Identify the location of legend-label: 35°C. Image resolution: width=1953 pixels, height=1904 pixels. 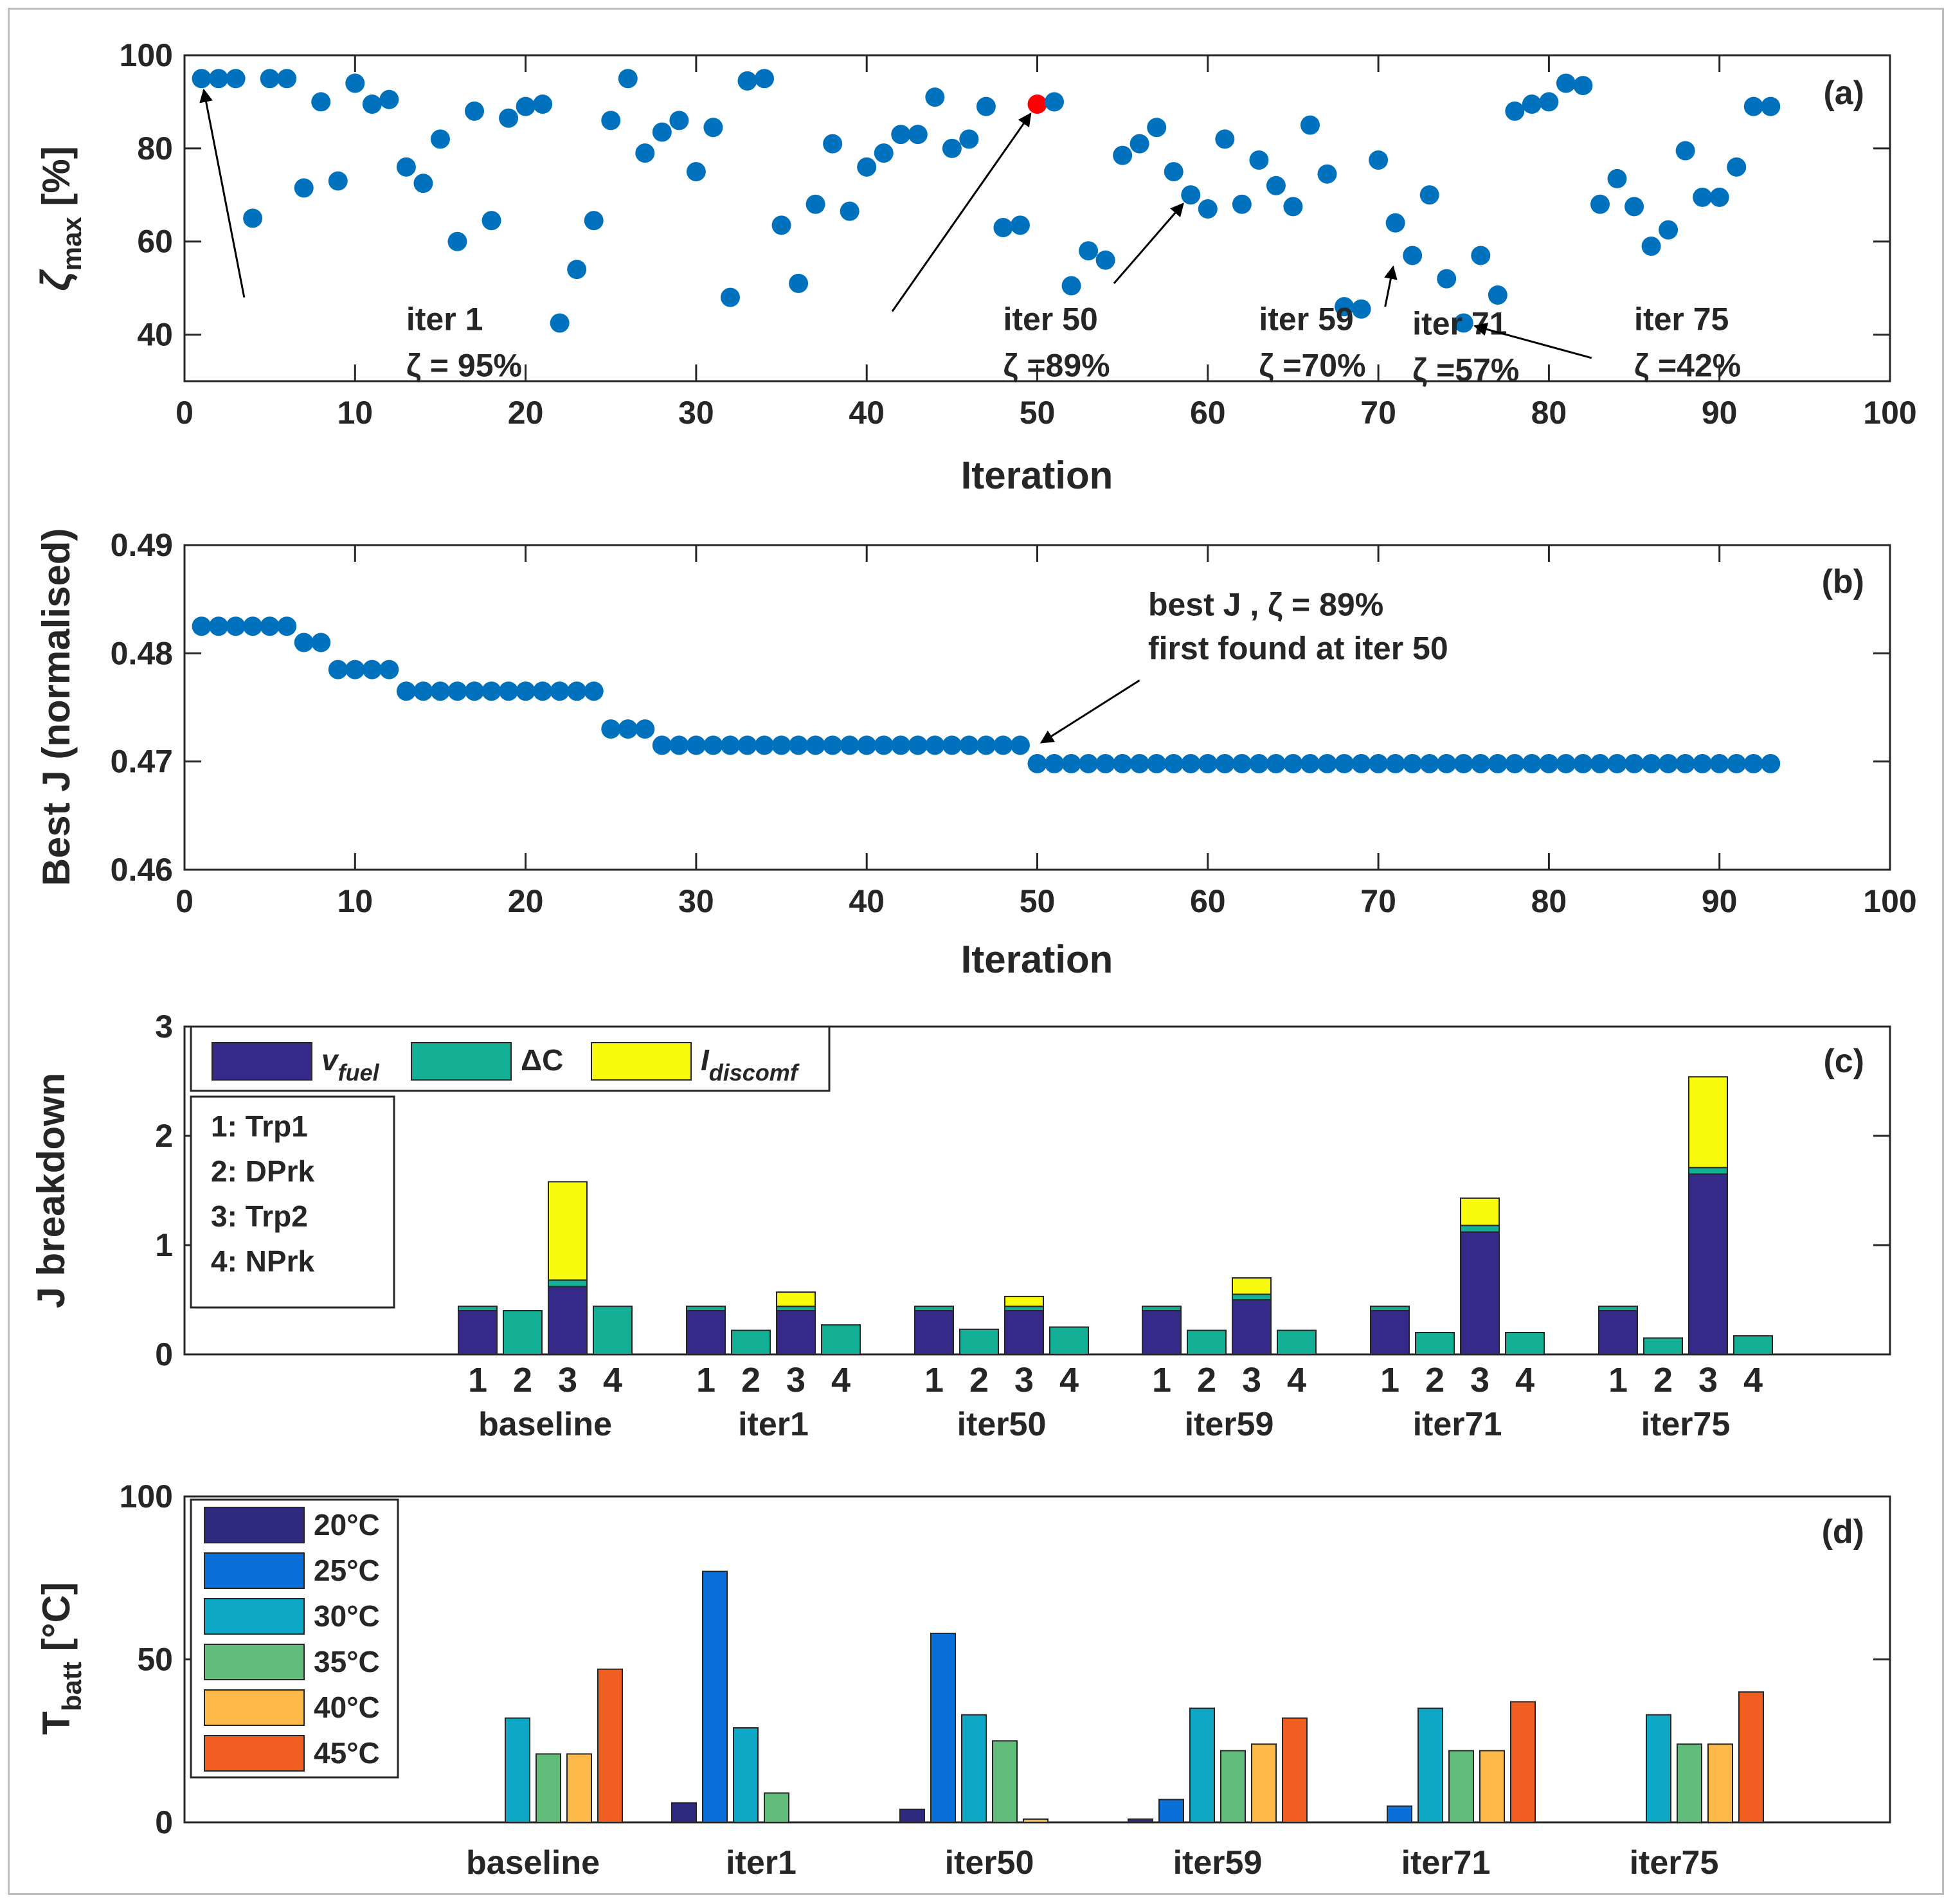
(347, 1661).